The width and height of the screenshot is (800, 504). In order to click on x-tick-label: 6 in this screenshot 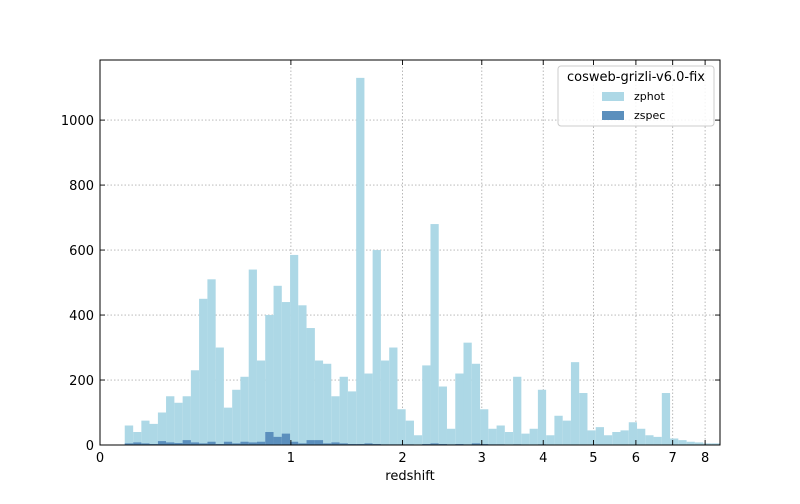, I will do `click(636, 458)`.